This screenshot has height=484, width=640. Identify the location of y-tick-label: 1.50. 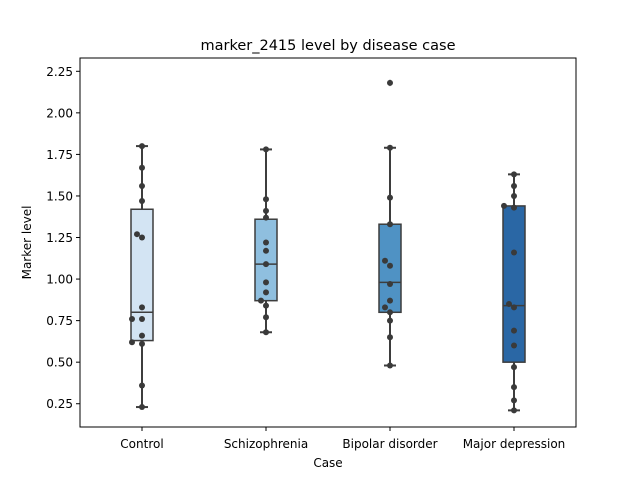
(59, 196).